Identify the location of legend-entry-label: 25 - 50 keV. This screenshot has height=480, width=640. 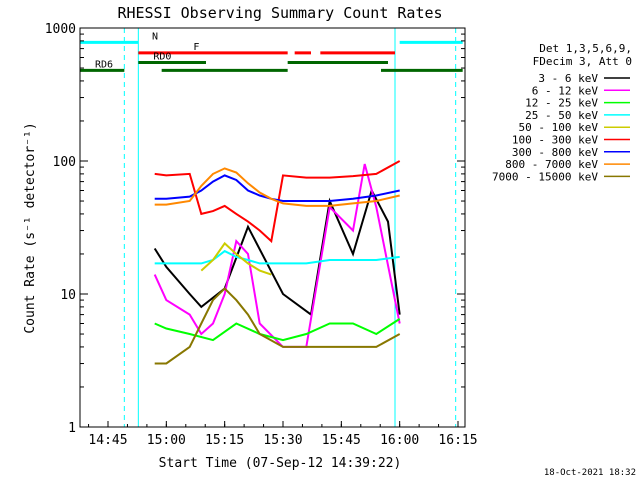
(561, 115).